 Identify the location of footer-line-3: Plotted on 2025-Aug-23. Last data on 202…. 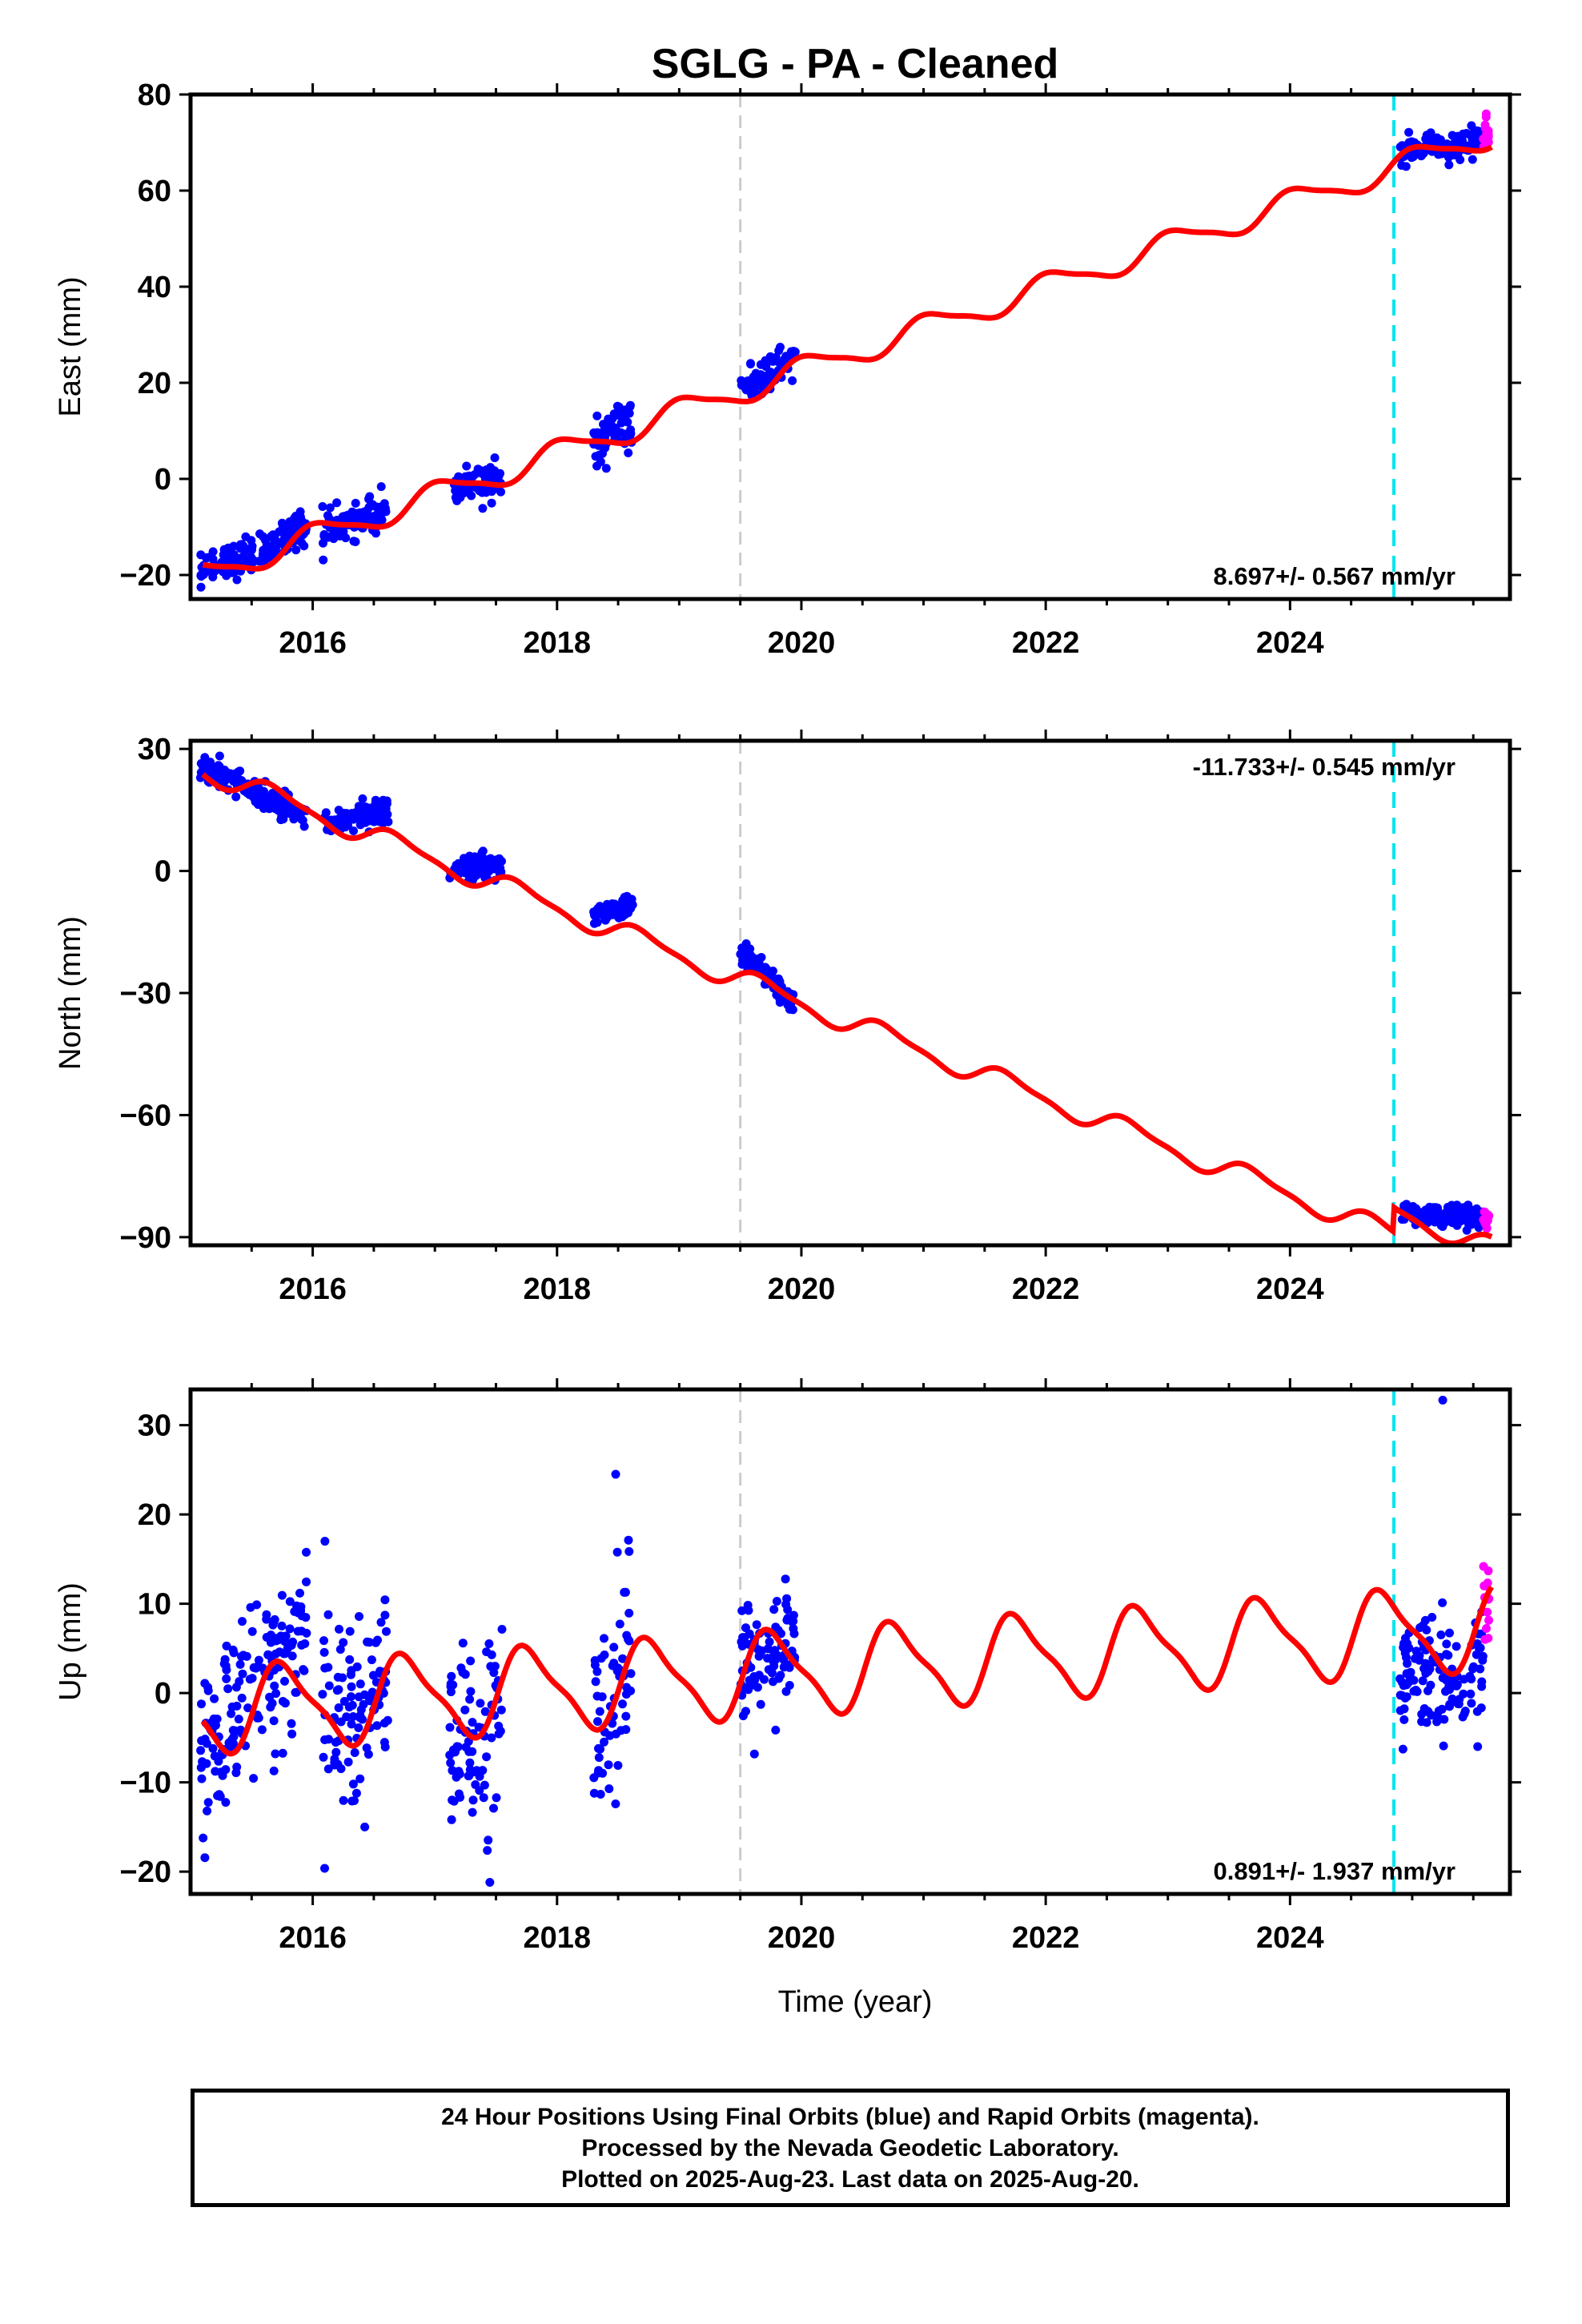
(850, 2179).